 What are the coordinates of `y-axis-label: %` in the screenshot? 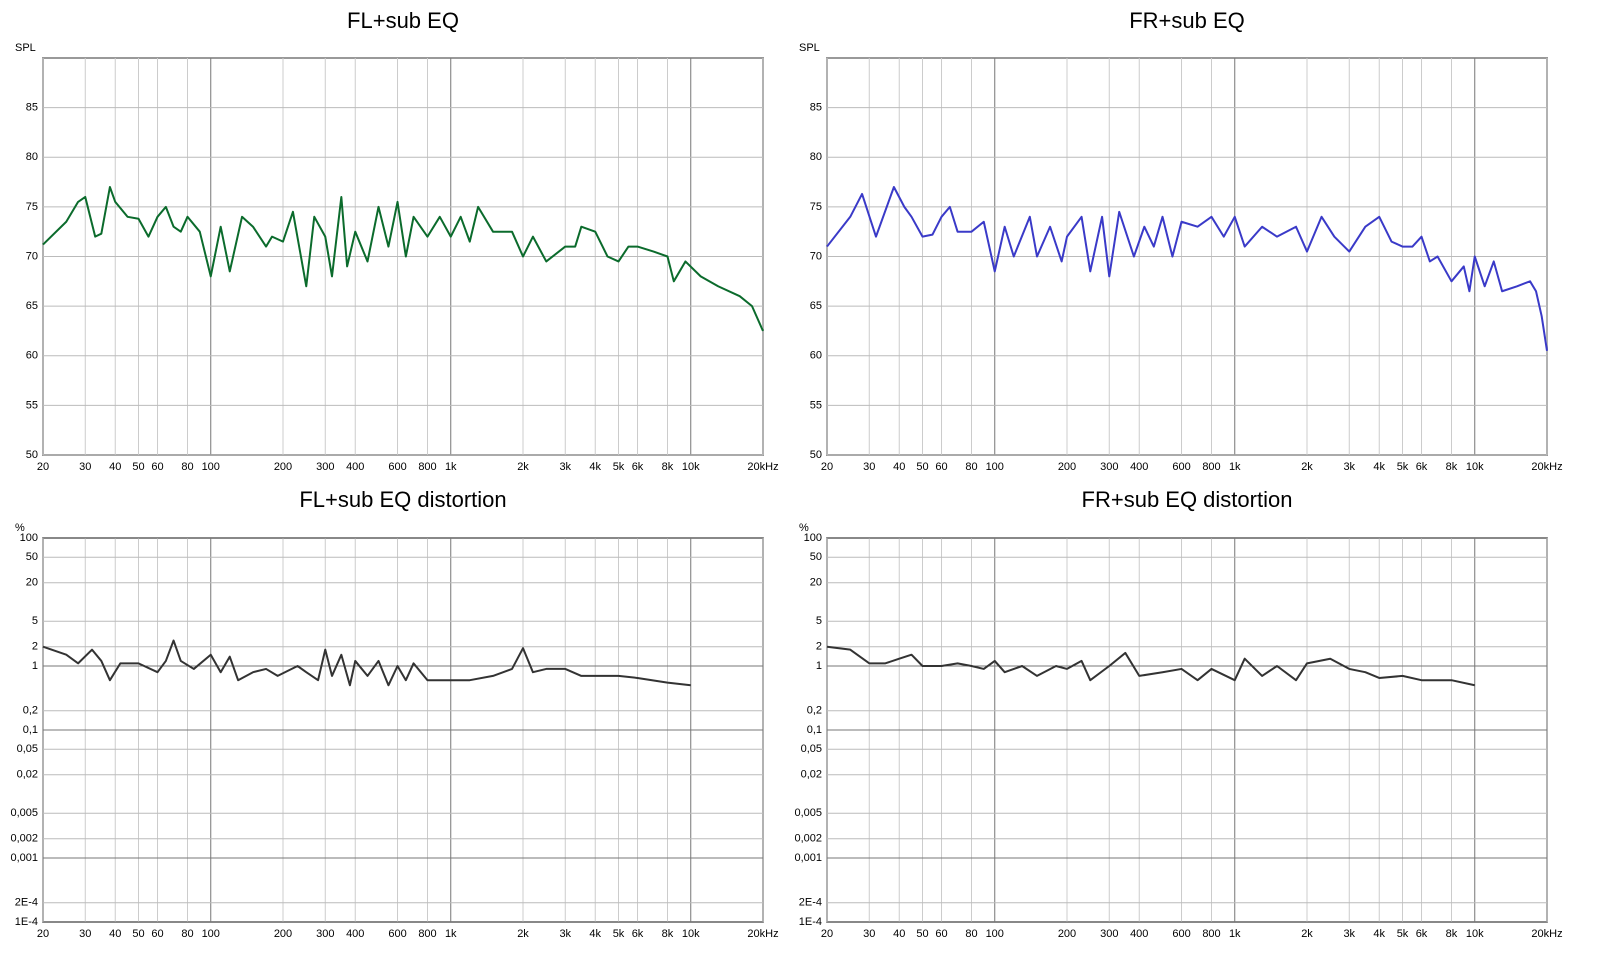 It's located at (804, 528).